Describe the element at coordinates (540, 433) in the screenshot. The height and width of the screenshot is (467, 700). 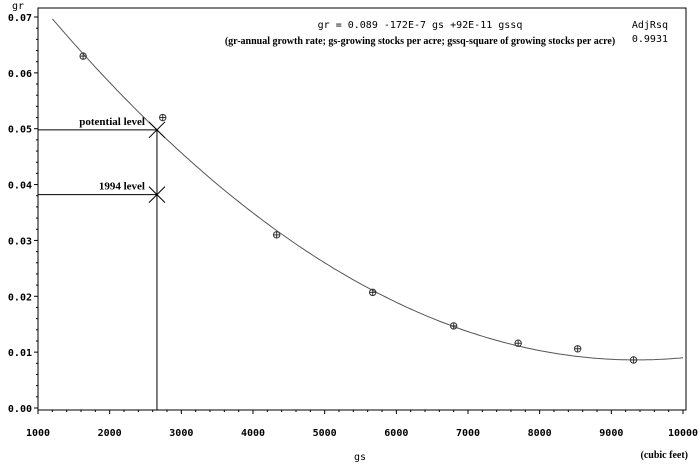
I see `x-tick-label: 8000` at that location.